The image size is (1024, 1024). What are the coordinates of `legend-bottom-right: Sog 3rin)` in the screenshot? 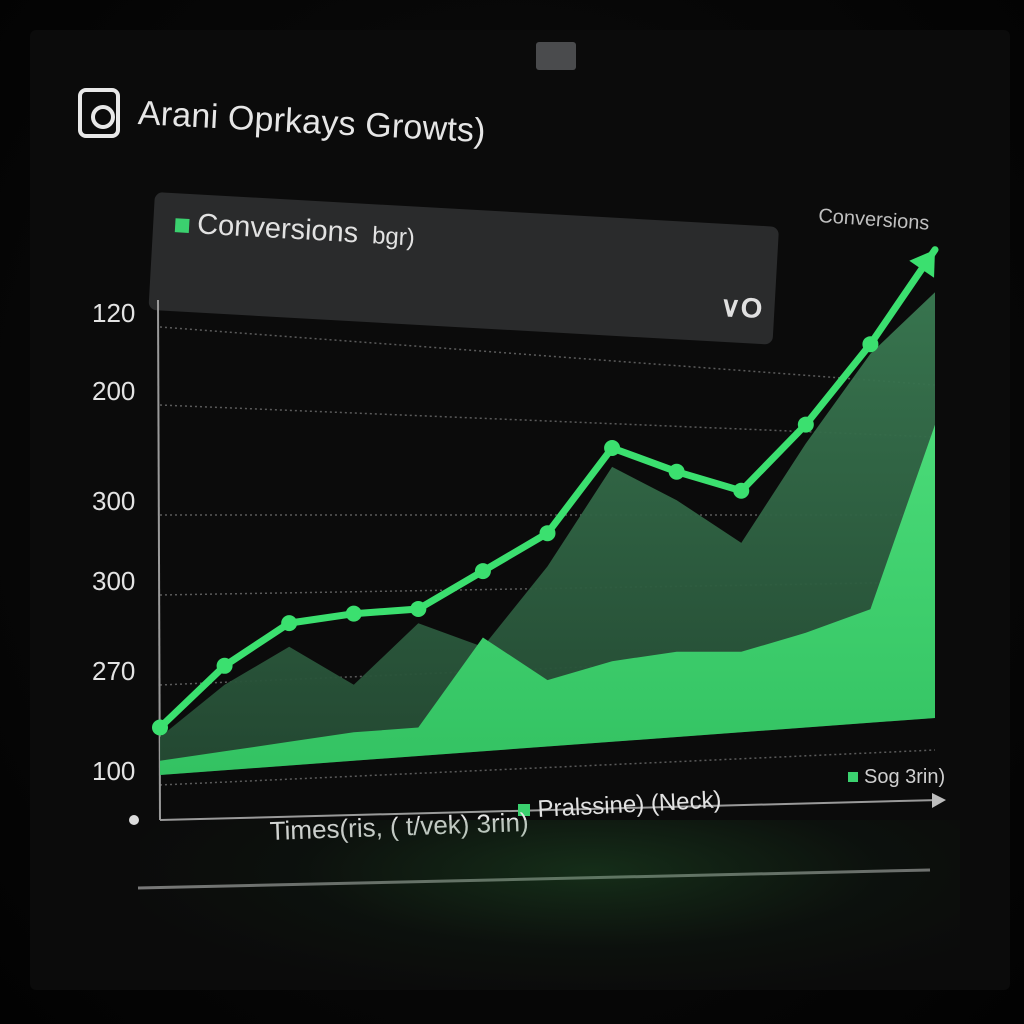 It's located at (904, 777).